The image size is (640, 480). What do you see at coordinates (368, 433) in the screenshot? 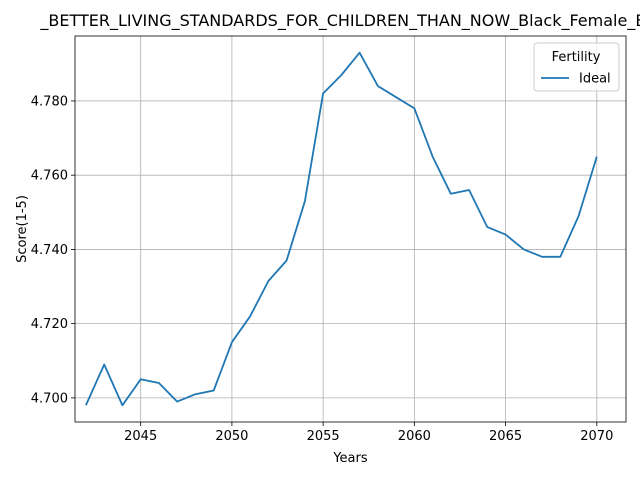
I see `x-axis-ticks: 2045 2050 2055 2060 2065 2070` at bounding box center [368, 433].